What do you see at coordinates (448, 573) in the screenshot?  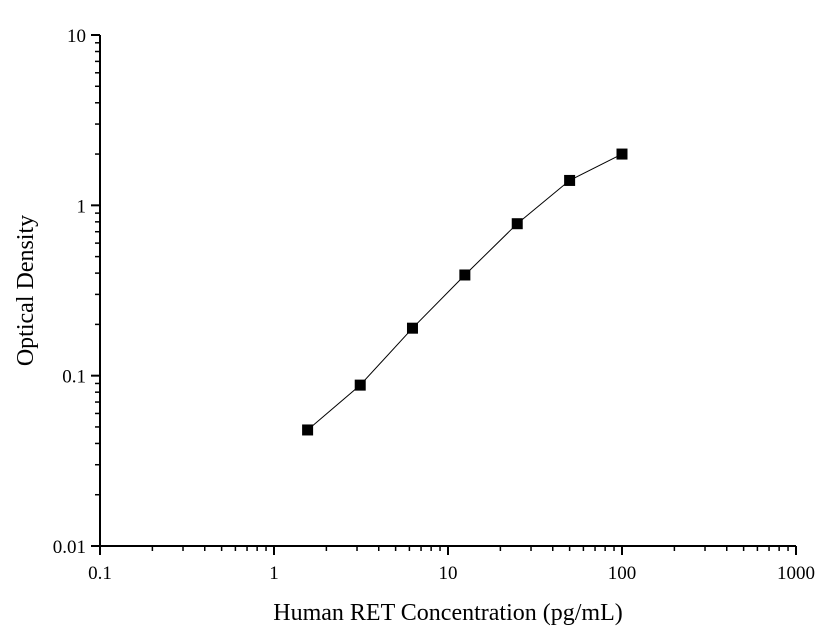 I see `x-tick-label: 10` at bounding box center [448, 573].